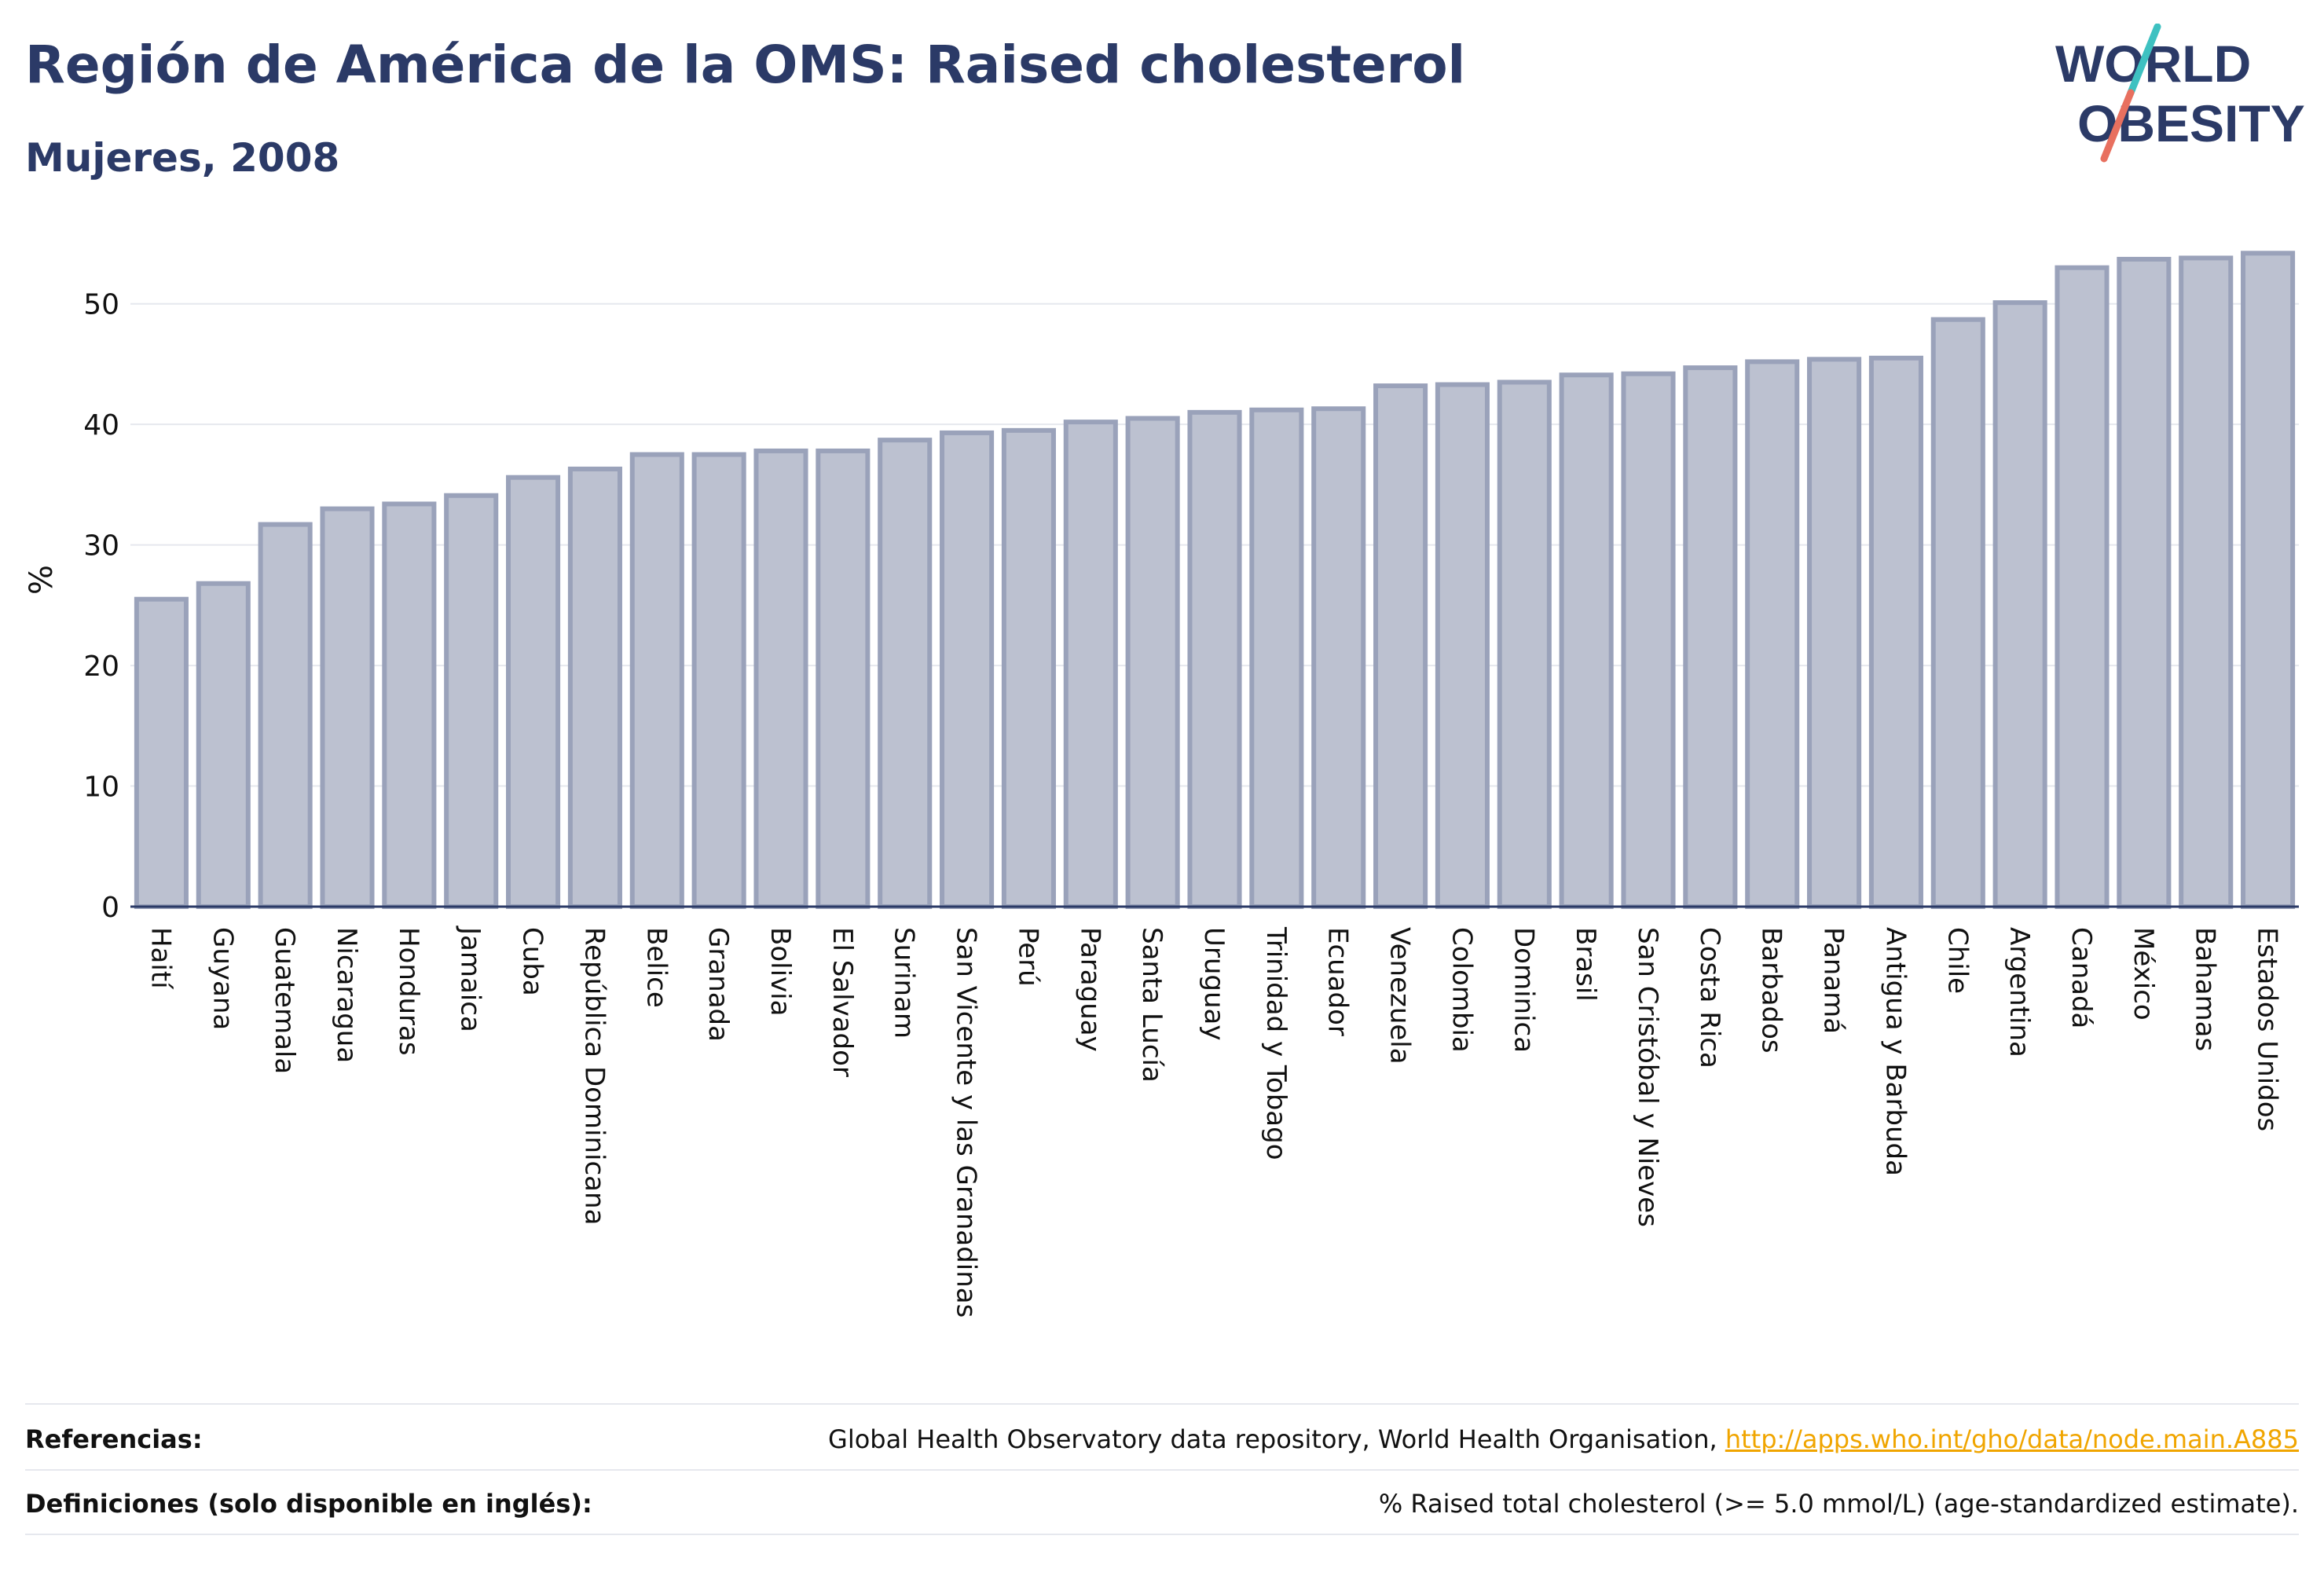 The image size is (2324, 1576). What do you see at coordinates (718, 984) in the screenshot?
I see `x-tick-label: Granada` at bounding box center [718, 984].